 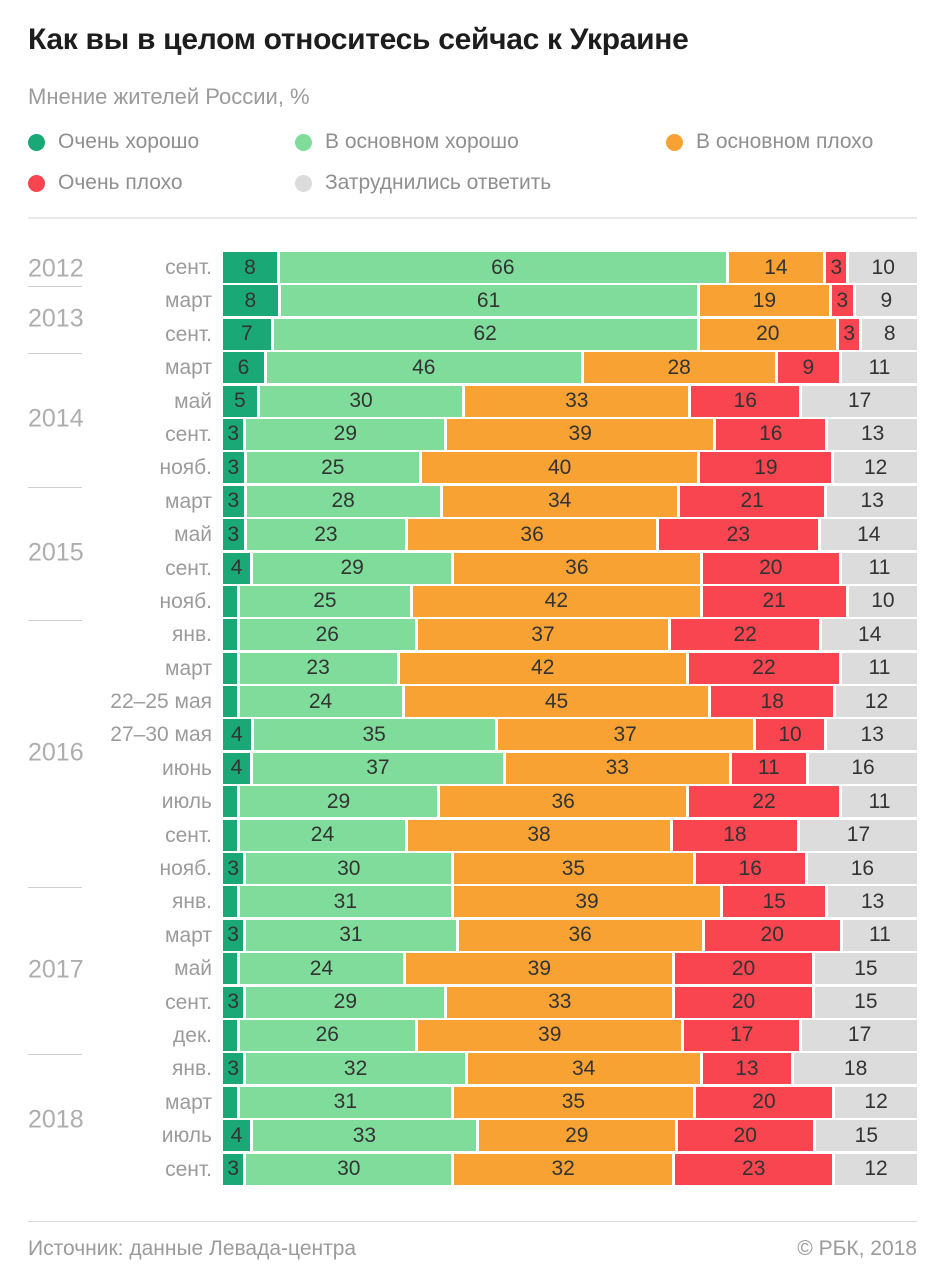 I want to click on bar-segment: 15, so click(x=865, y=1002).